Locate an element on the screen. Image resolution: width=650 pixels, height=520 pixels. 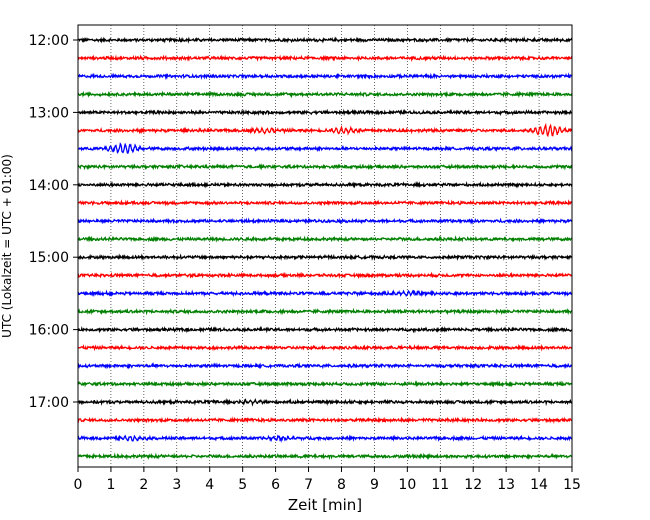
y-tick-label: 15:00 is located at coordinates (49, 258).